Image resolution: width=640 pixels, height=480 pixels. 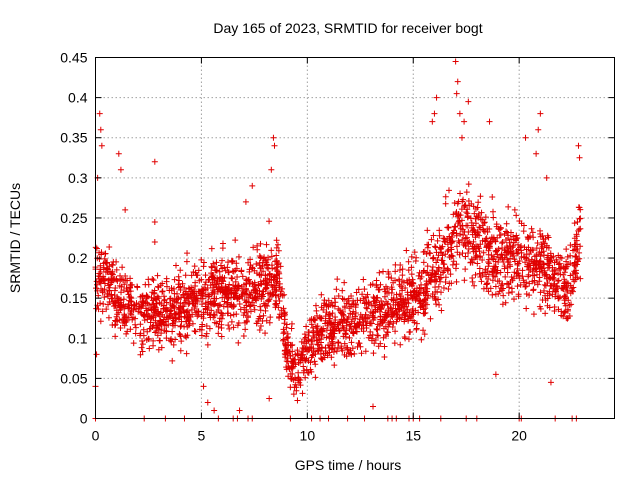 I want to click on y-tick-label: 0.4, so click(x=78, y=98).